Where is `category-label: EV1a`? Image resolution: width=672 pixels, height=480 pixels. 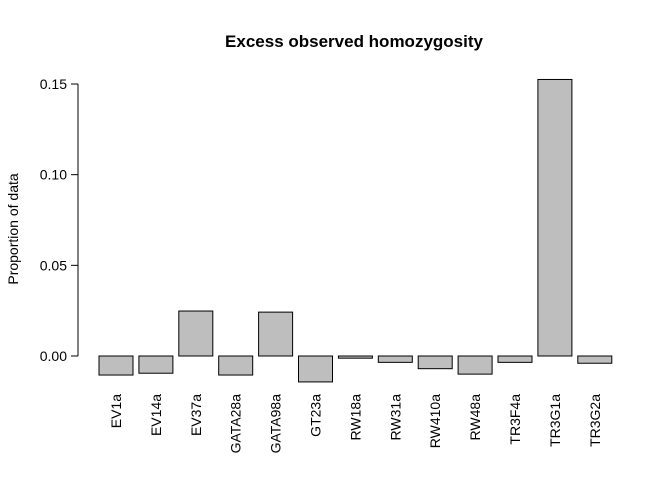
category-label: EV1a is located at coordinates (116, 411).